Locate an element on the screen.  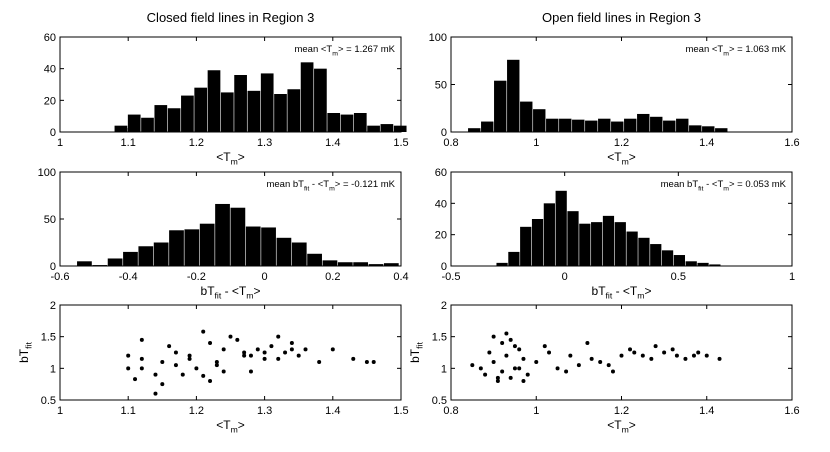
chart-title: Open field lines in Region 3 is located at coordinates (621, 17).